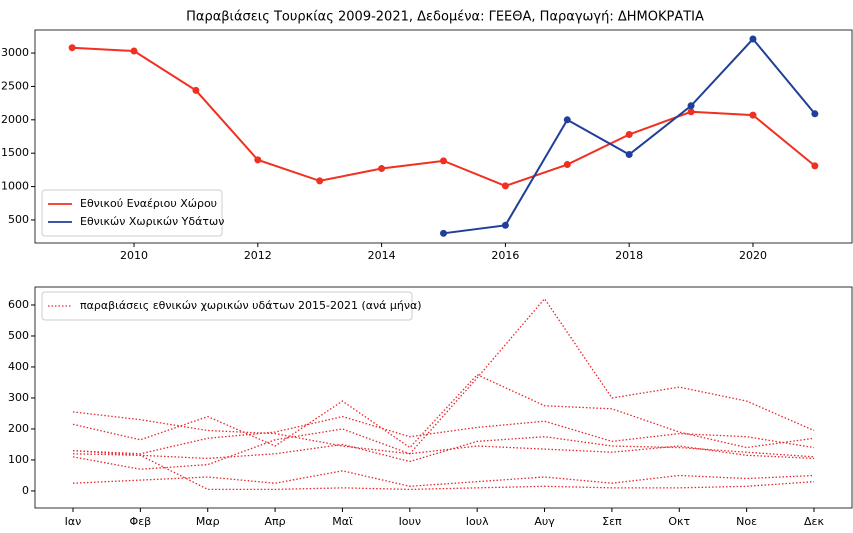 The width and height of the screenshot is (853, 533). Describe the element at coordinates (18, 397) in the screenshot. I see `y-tick-label: 300` at that location.